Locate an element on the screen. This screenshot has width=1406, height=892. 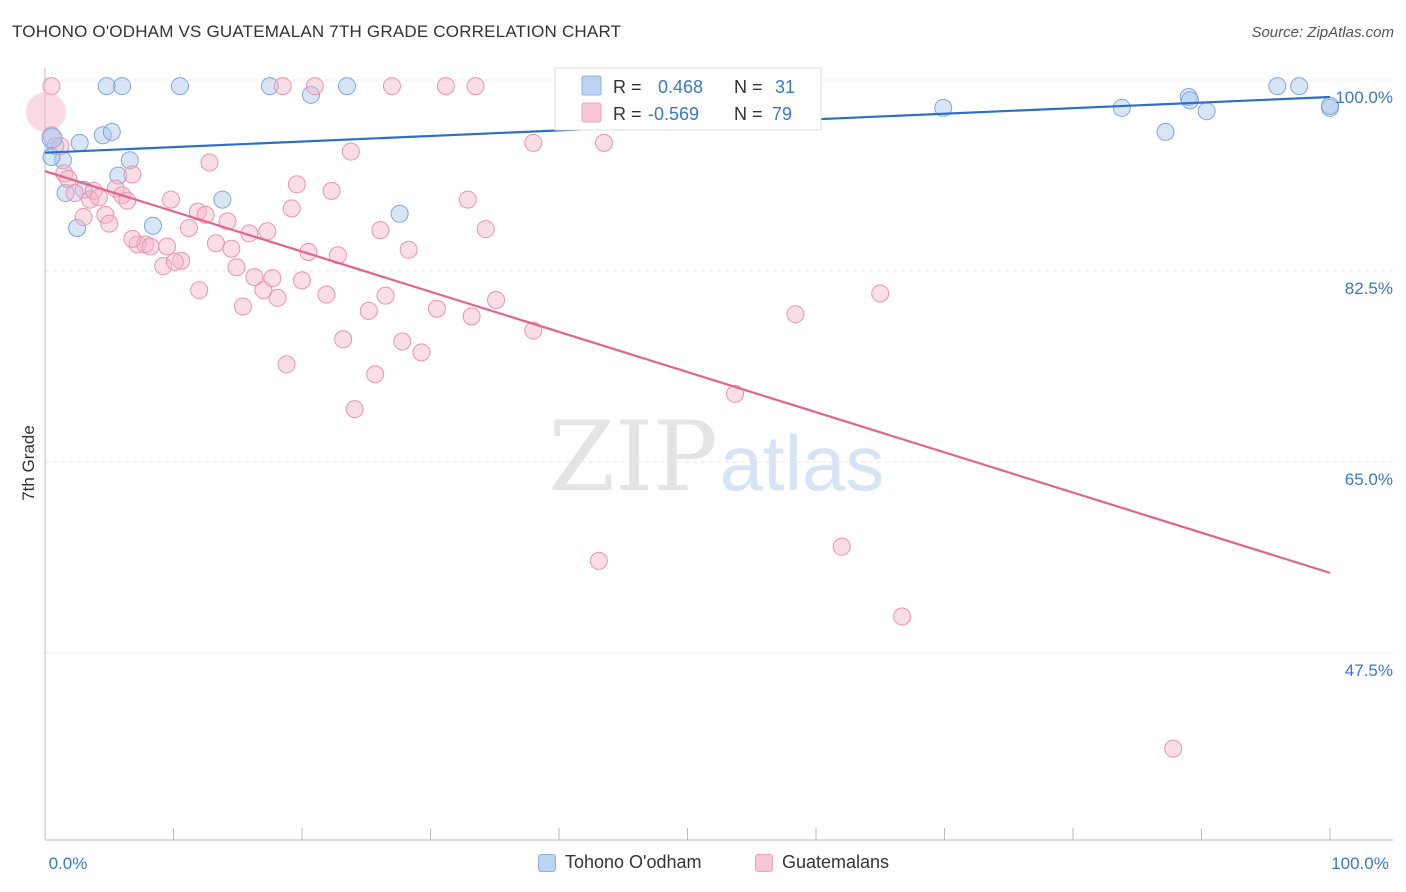
legend-swatch-pink is located at coordinates (591, 112).